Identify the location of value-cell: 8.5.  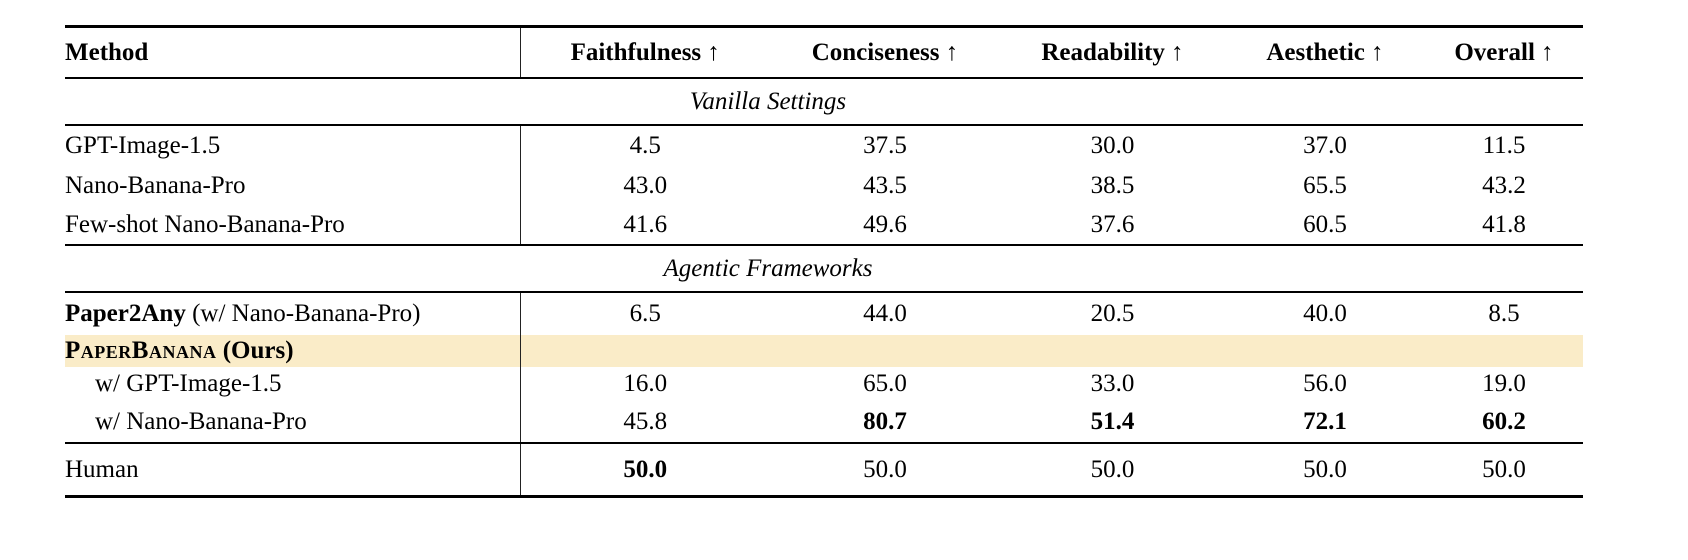
(1504, 313).